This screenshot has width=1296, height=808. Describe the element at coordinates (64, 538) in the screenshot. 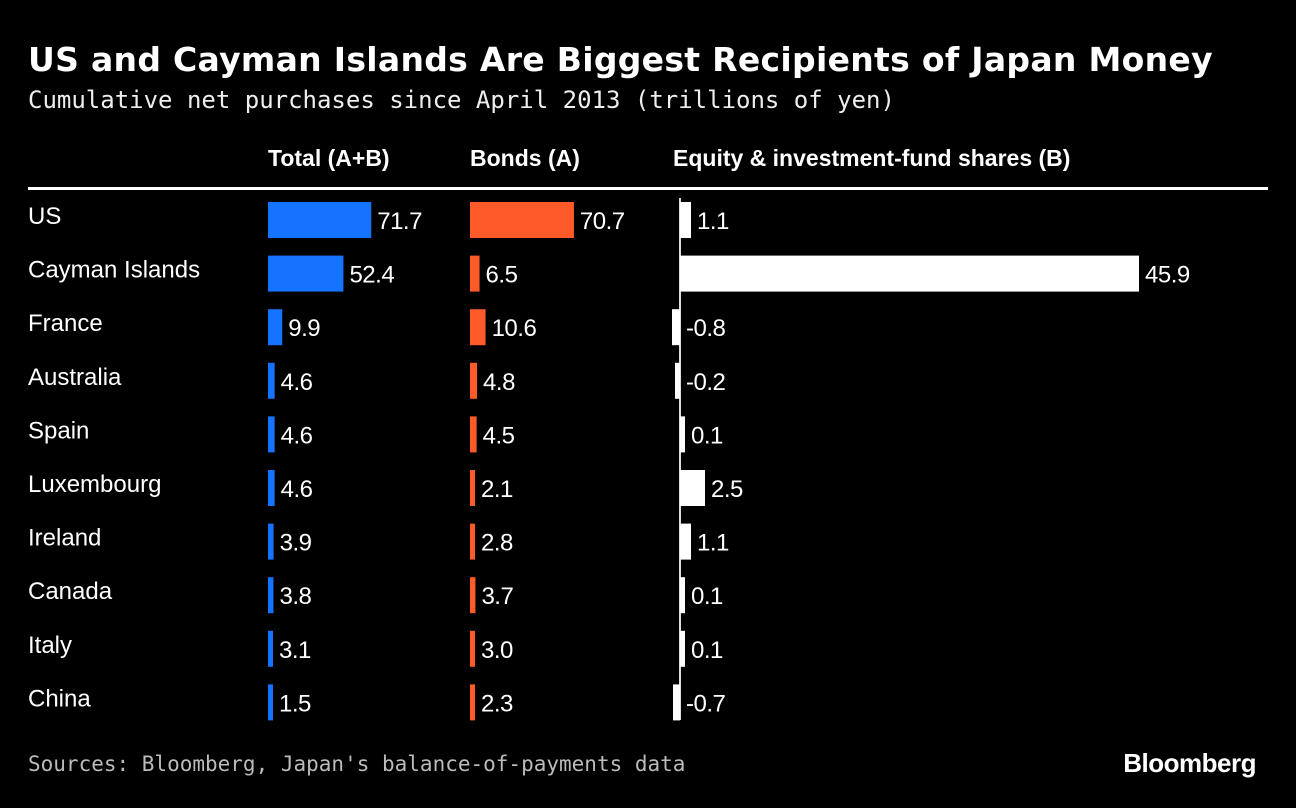

I see `category-label: Ireland` at that location.